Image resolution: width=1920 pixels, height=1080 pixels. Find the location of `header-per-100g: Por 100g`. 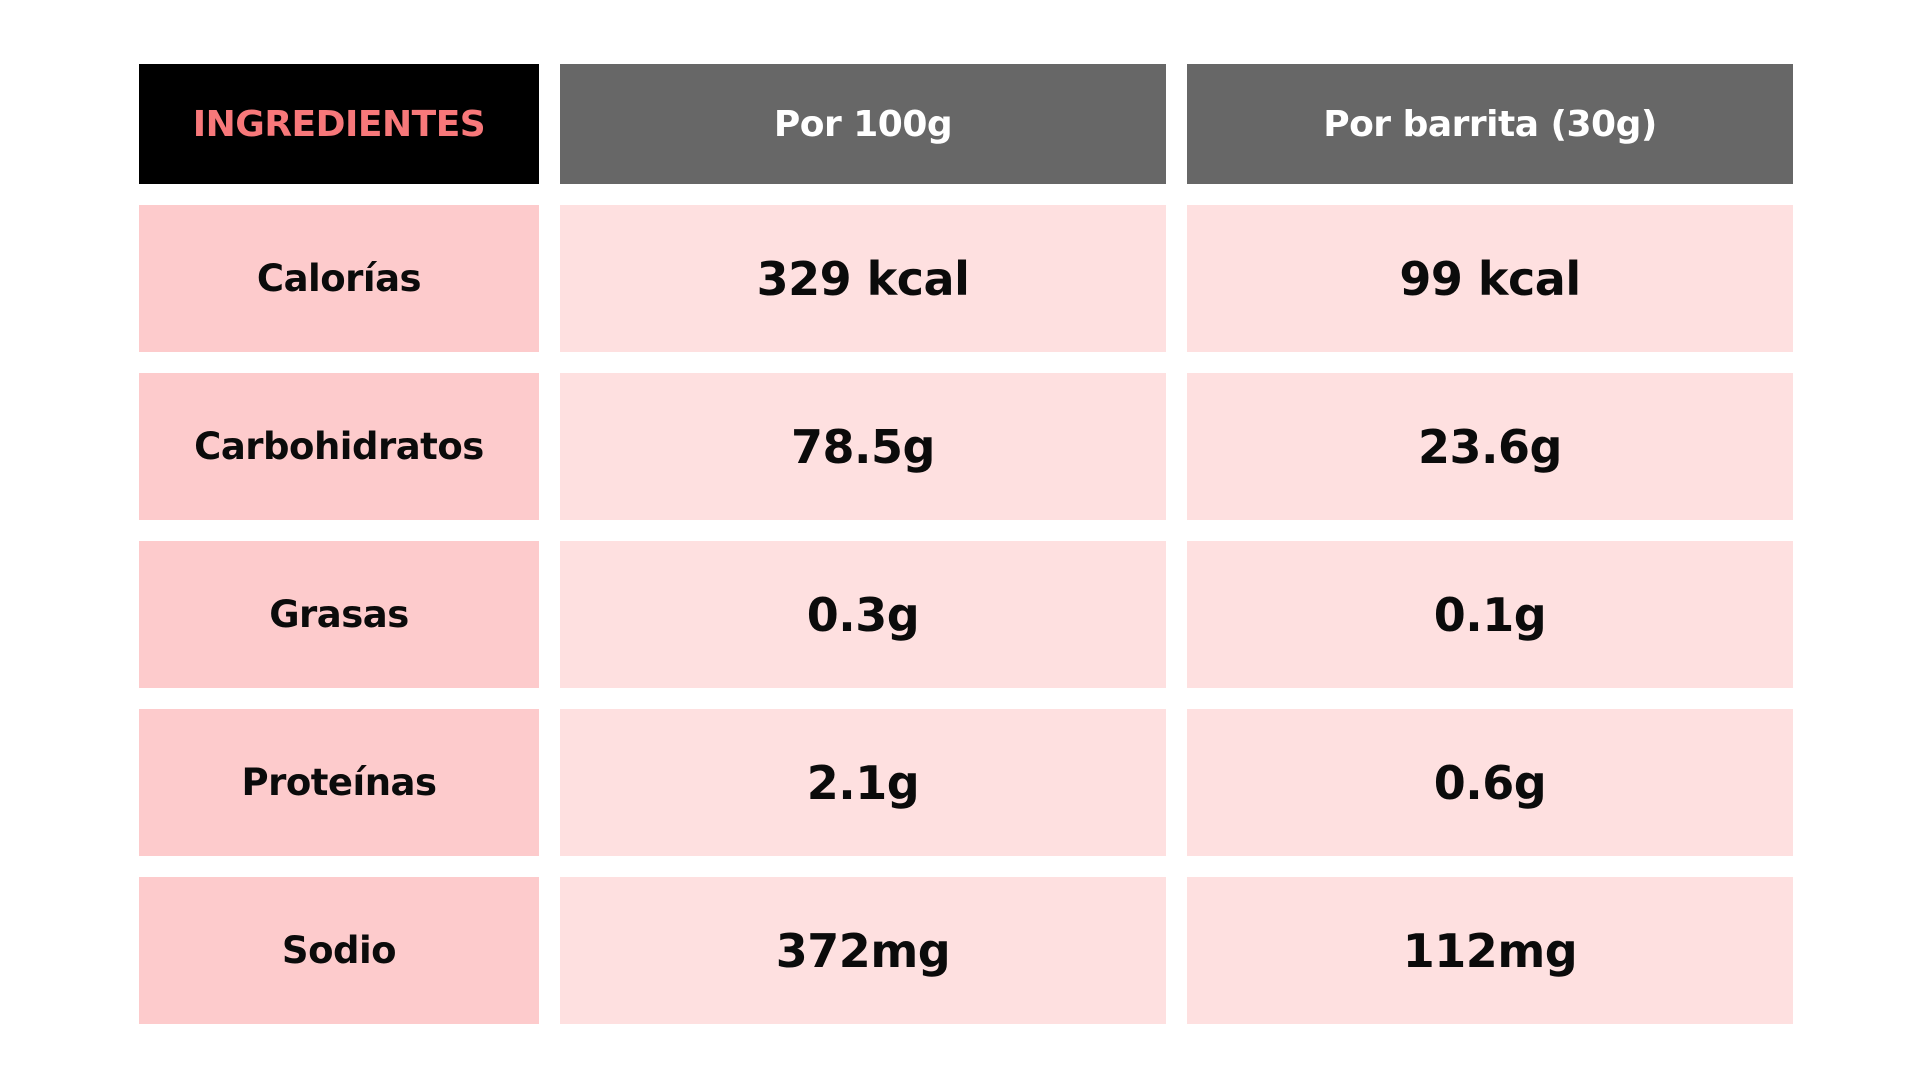

header-per-100g: Por 100g is located at coordinates (863, 124).